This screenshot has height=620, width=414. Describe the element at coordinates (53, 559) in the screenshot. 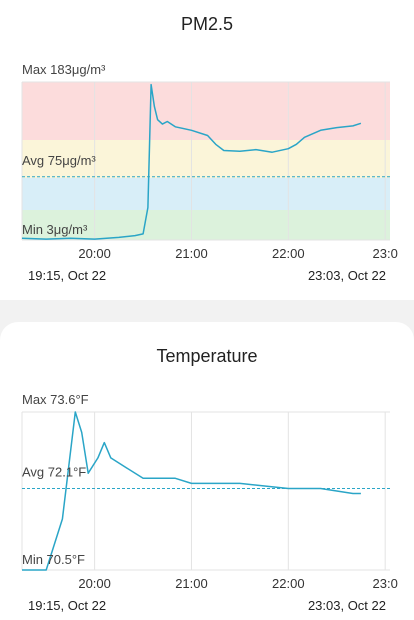

I see `temperature-min-label: Min 70.5°F` at that location.